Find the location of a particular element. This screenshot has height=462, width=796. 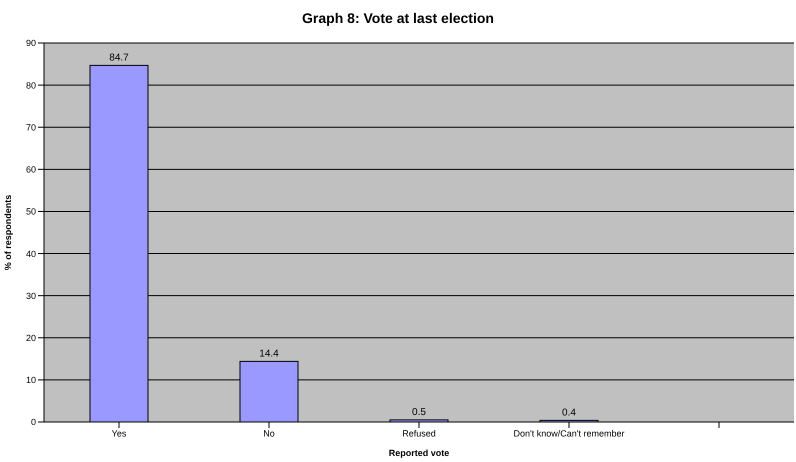

y-tick-label: 70 is located at coordinates (31, 127).